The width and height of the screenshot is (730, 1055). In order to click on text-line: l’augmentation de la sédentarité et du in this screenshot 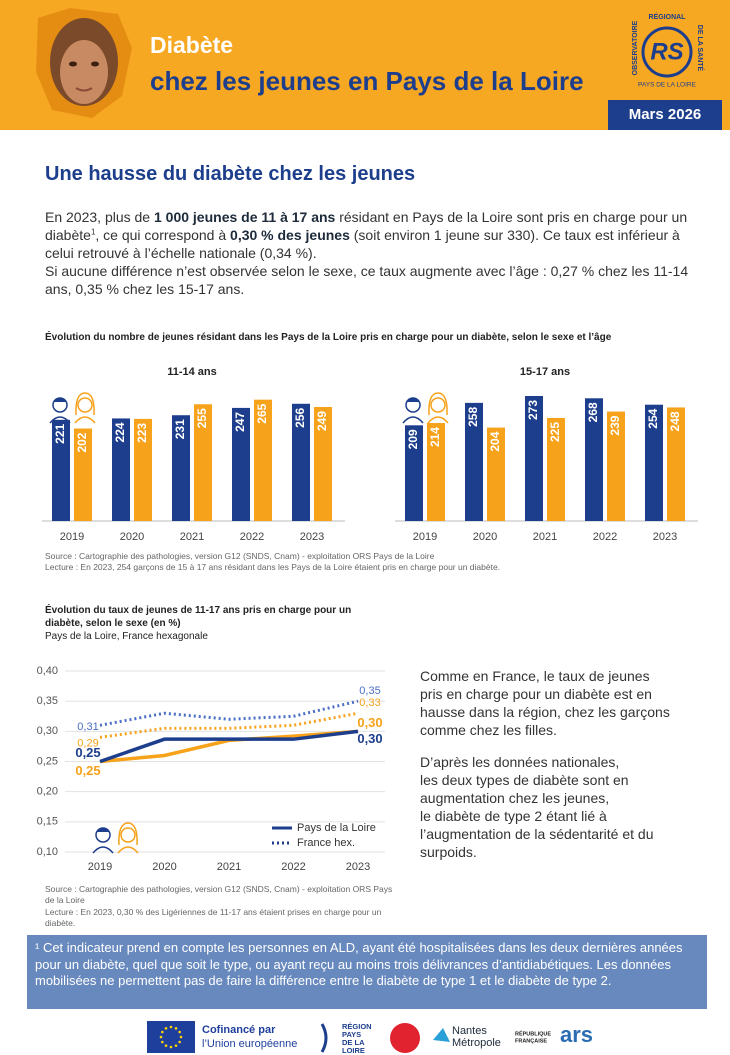, I will do `click(537, 834)`.